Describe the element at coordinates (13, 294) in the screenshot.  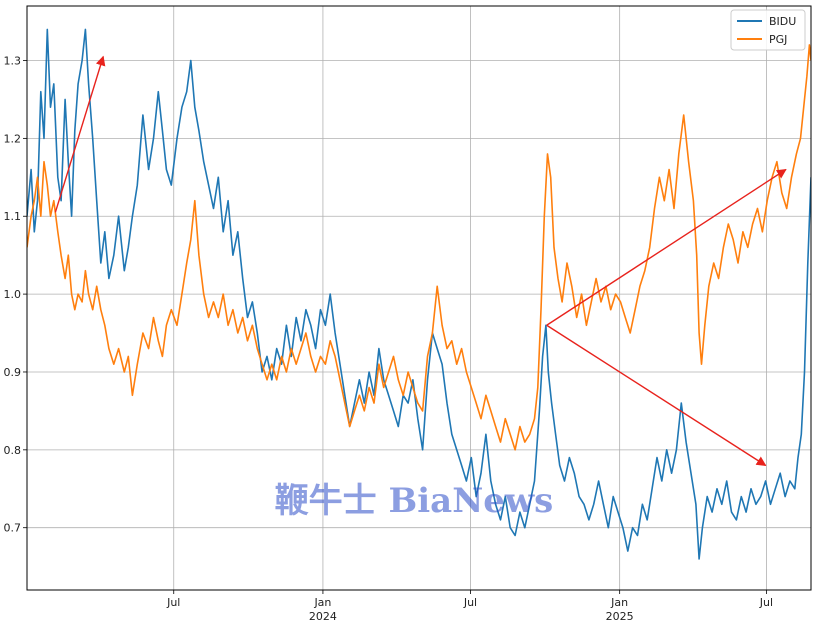
I see `y-tick-label: 1.0` at that location.